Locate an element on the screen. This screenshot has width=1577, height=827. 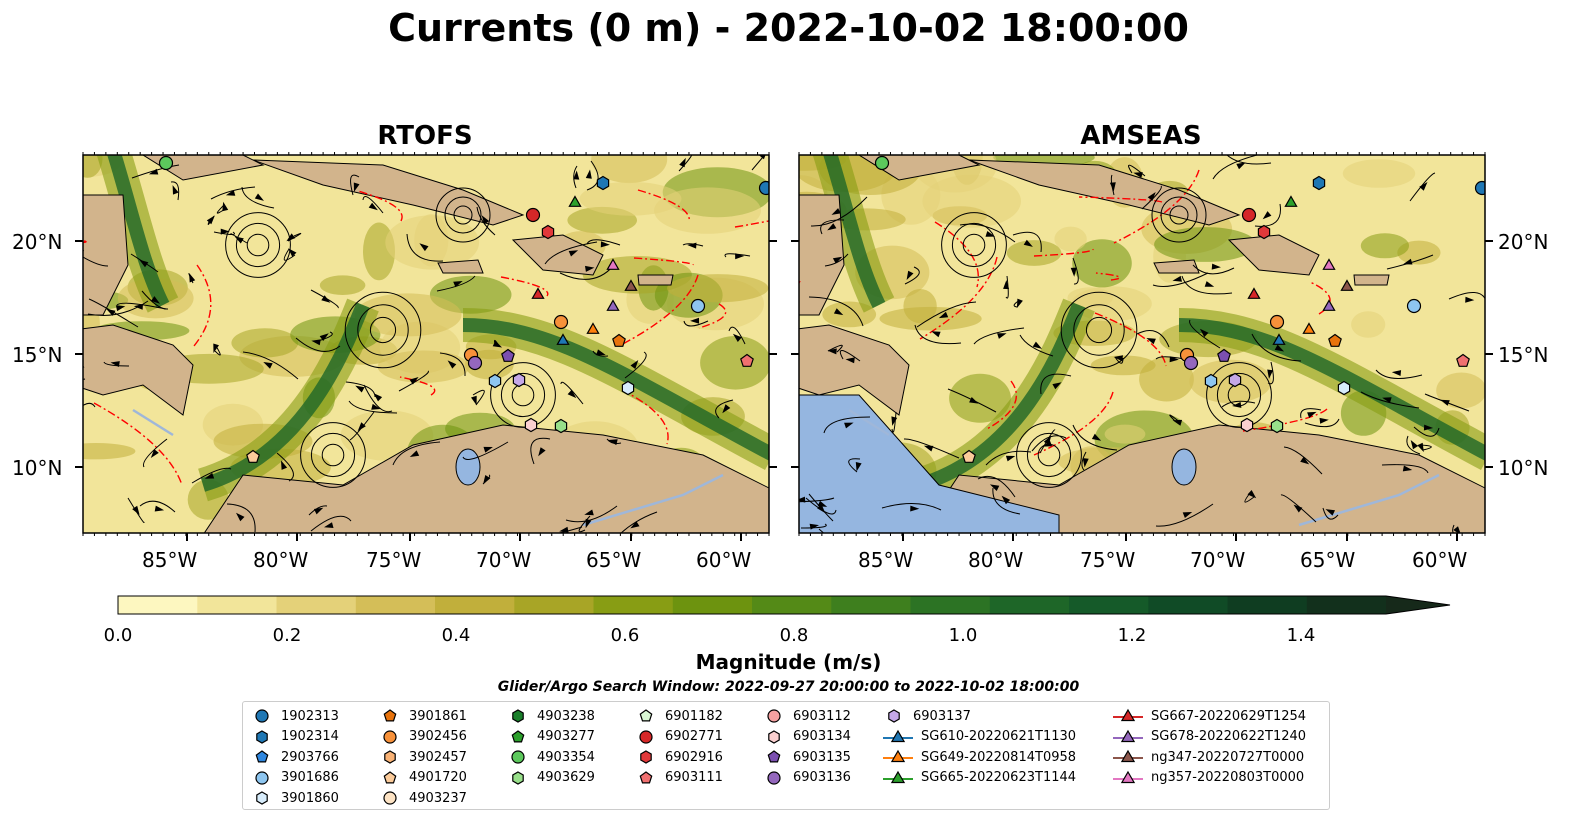
lat-label-15n-right: 15°N is located at coordinates (1523, 355).